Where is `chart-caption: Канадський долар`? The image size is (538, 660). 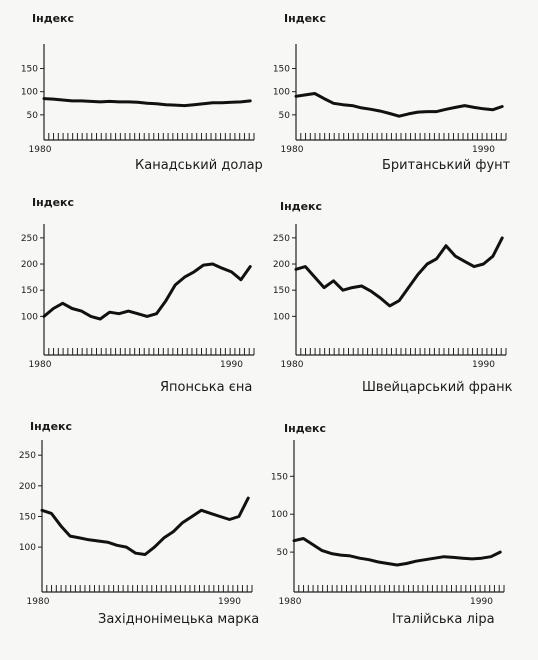 chart-caption: Канадський долар is located at coordinates (199, 165).